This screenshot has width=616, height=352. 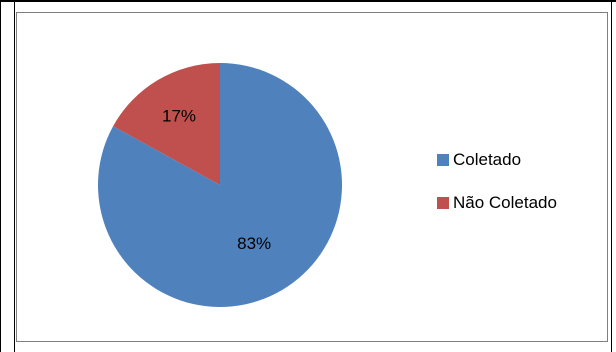 I want to click on legend-swatch-coletado, so click(x=443, y=160).